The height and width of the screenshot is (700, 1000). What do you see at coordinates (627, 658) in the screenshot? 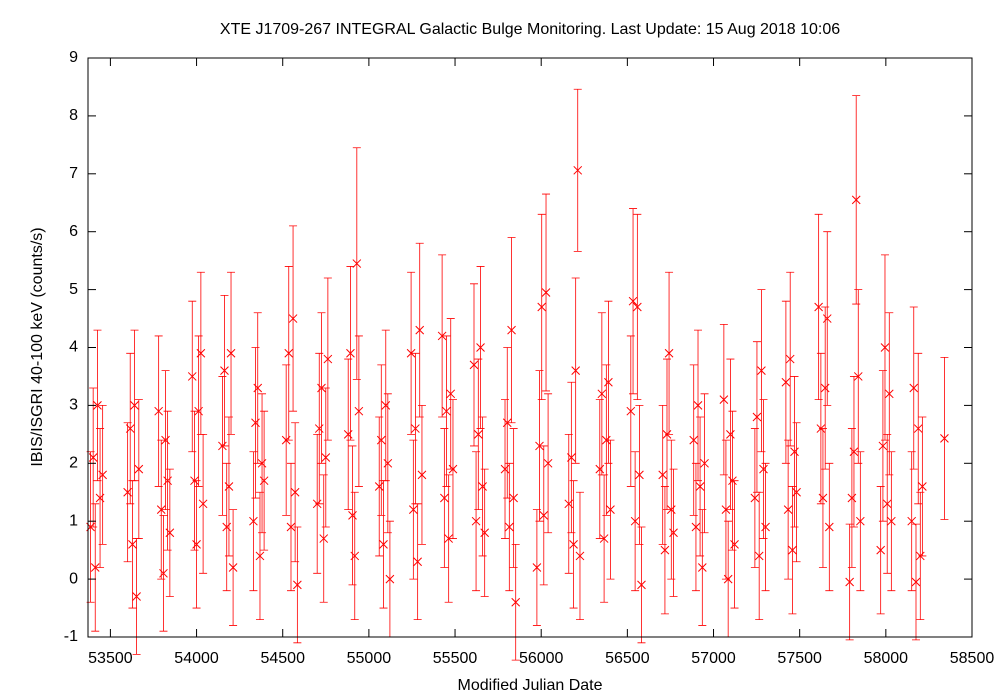
I see `x-tick-label: 56500` at bounding box center [627, 658].